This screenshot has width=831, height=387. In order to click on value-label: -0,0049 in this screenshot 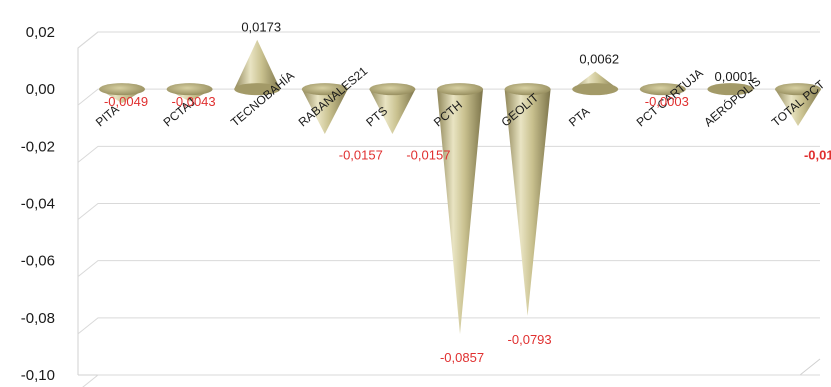, I will do `click(126, 101)`.